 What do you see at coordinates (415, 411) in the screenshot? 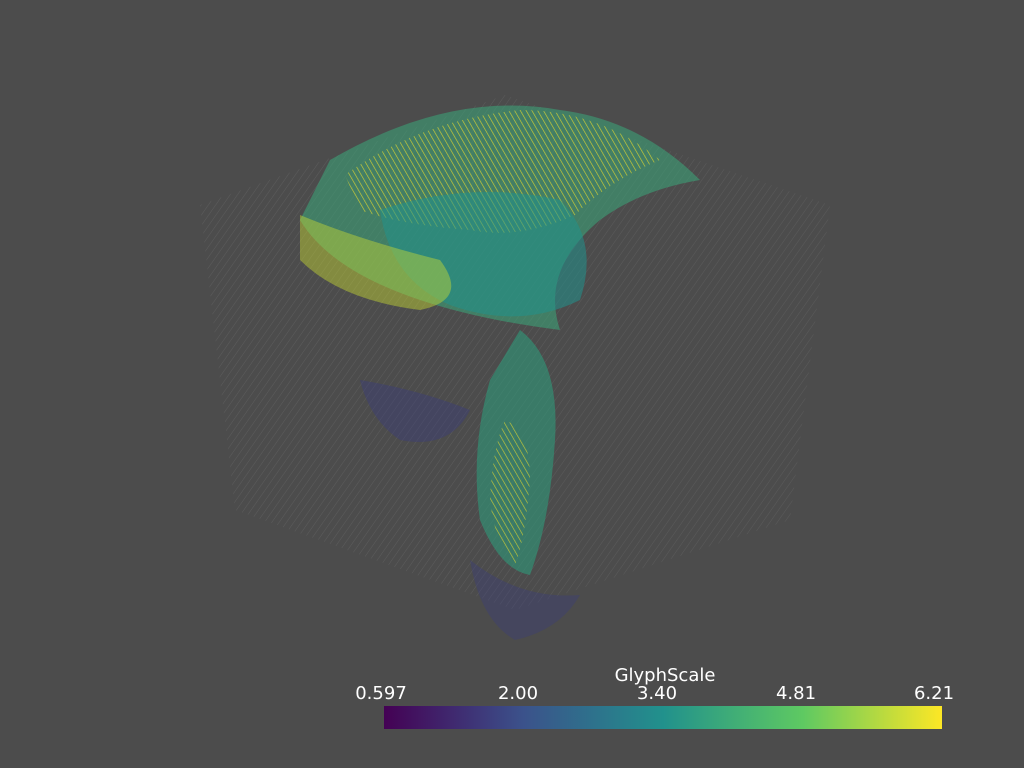
I see `purple-left-region` at bounding box center [415, 411].